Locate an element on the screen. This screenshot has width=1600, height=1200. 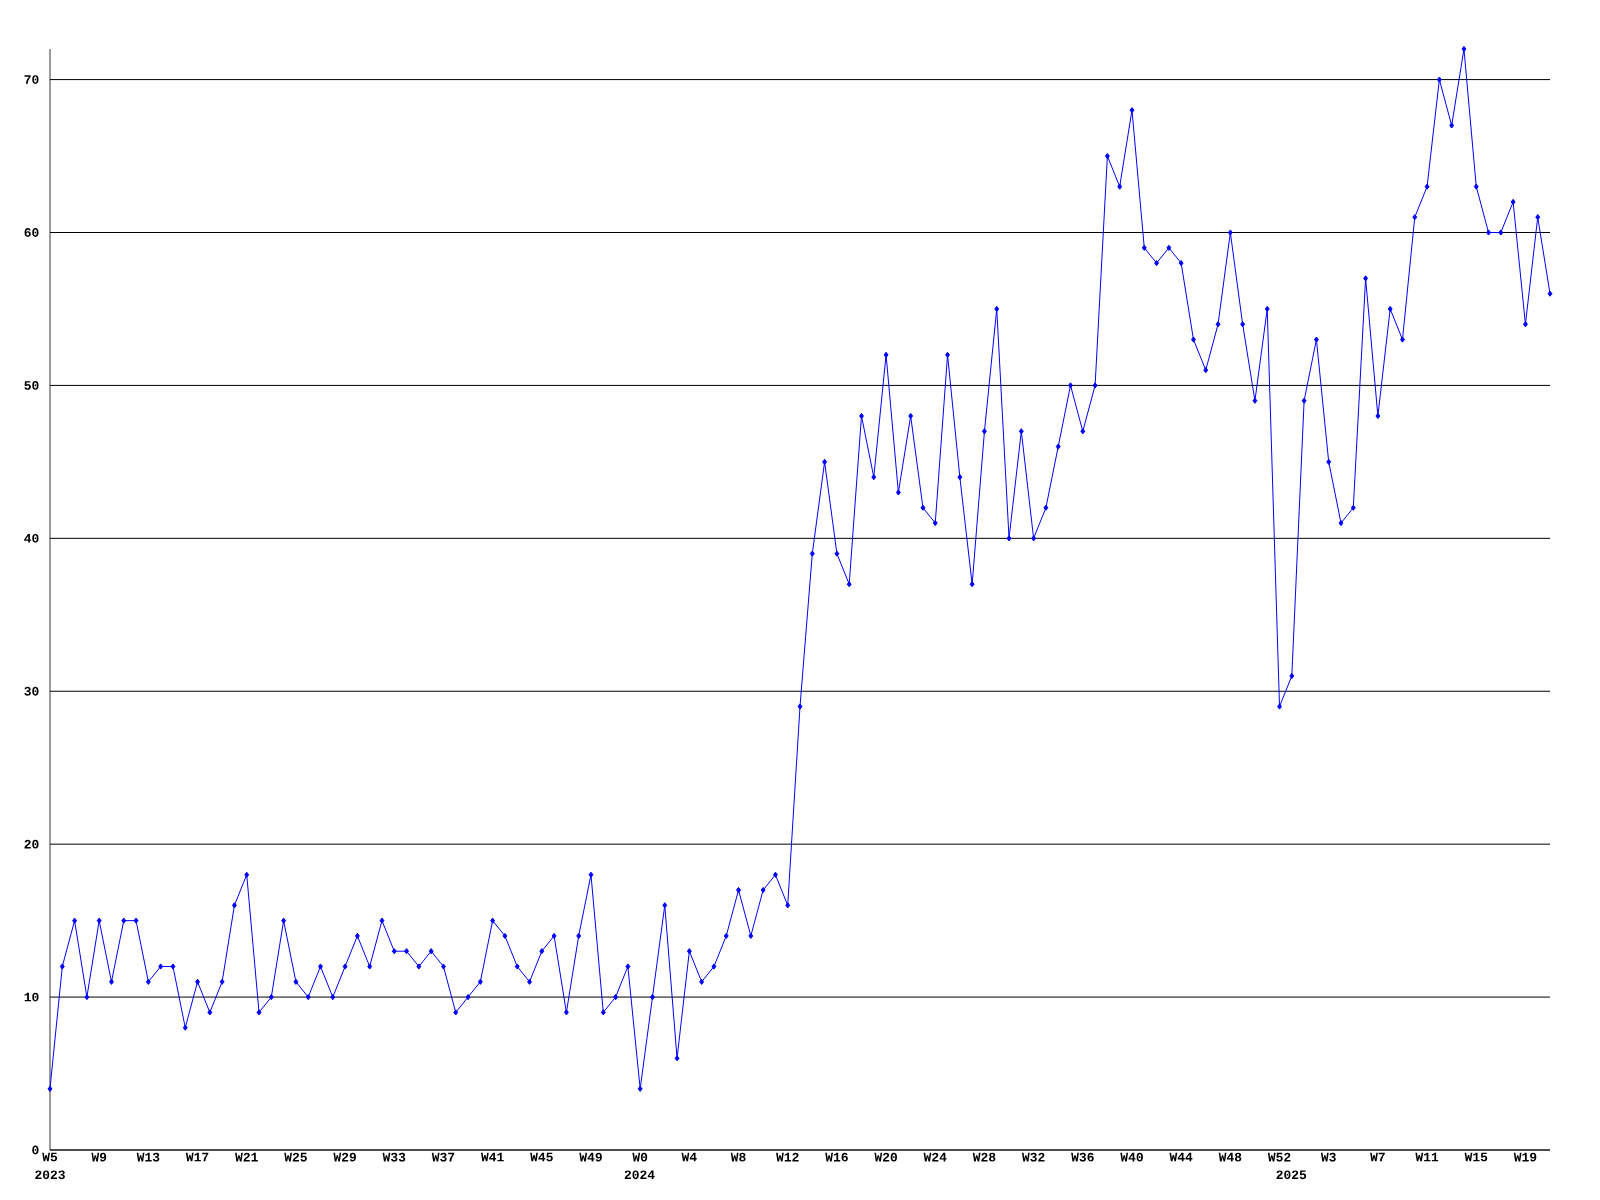
x-tick-label: W0 is located at coordinates (640, 1157).